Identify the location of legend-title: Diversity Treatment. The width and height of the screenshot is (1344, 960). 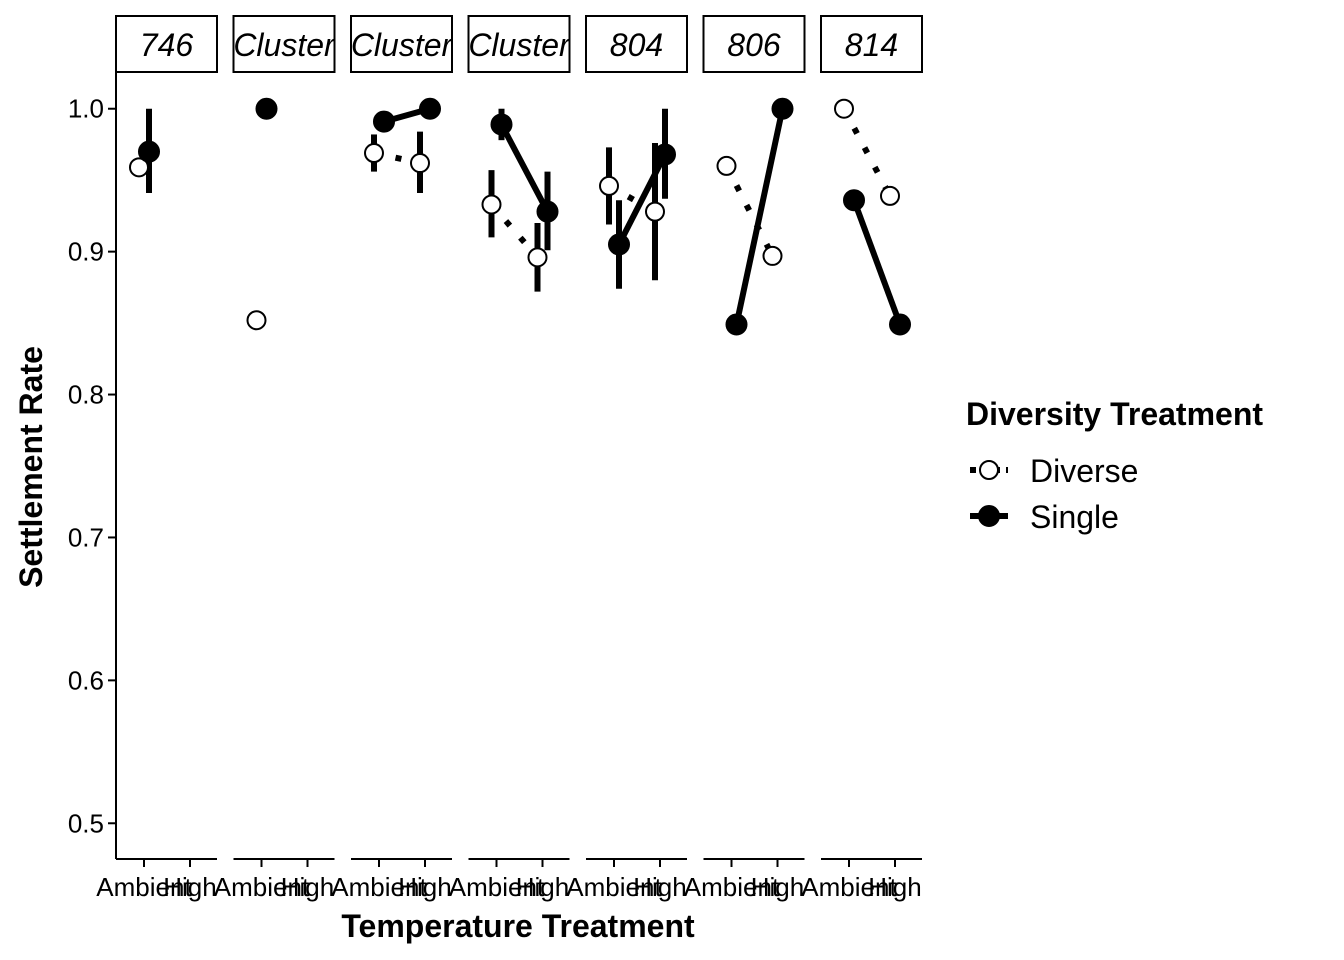
(1114, 414).